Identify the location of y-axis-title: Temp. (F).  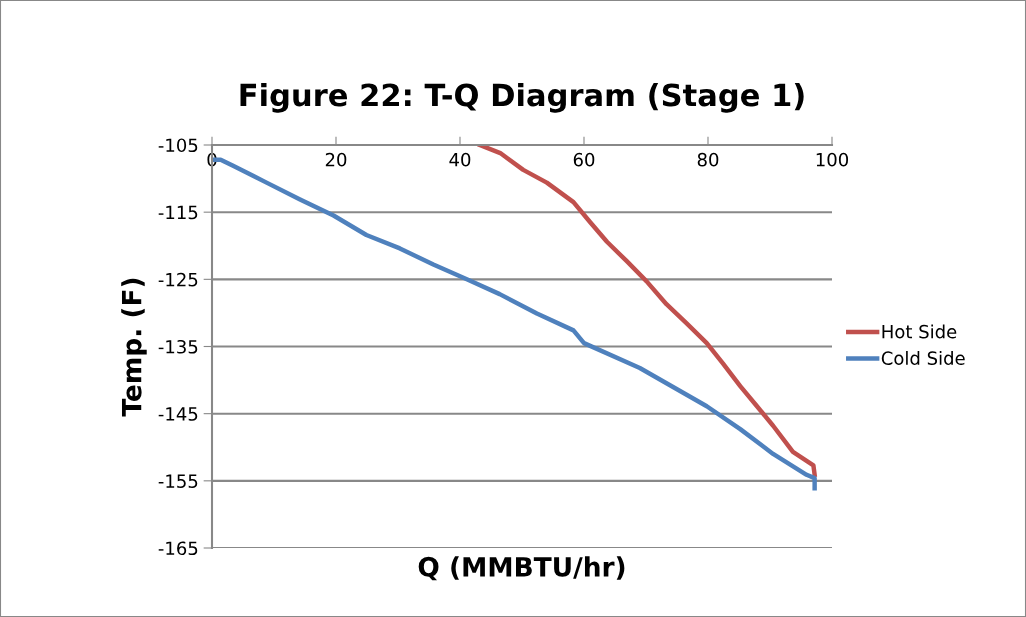
(134, 347).